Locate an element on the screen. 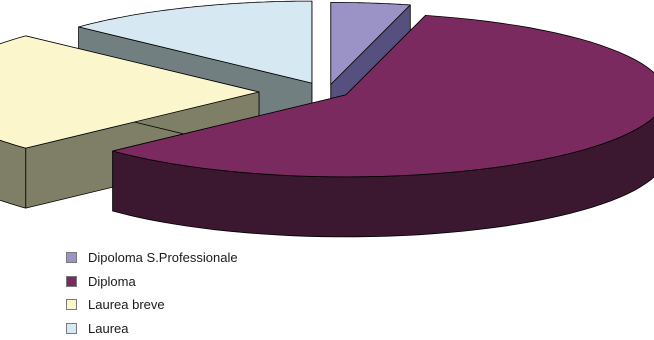 The width and height of the screenshot is (654, 340). legend-label: Diploma is located at coordinates (112, 281).